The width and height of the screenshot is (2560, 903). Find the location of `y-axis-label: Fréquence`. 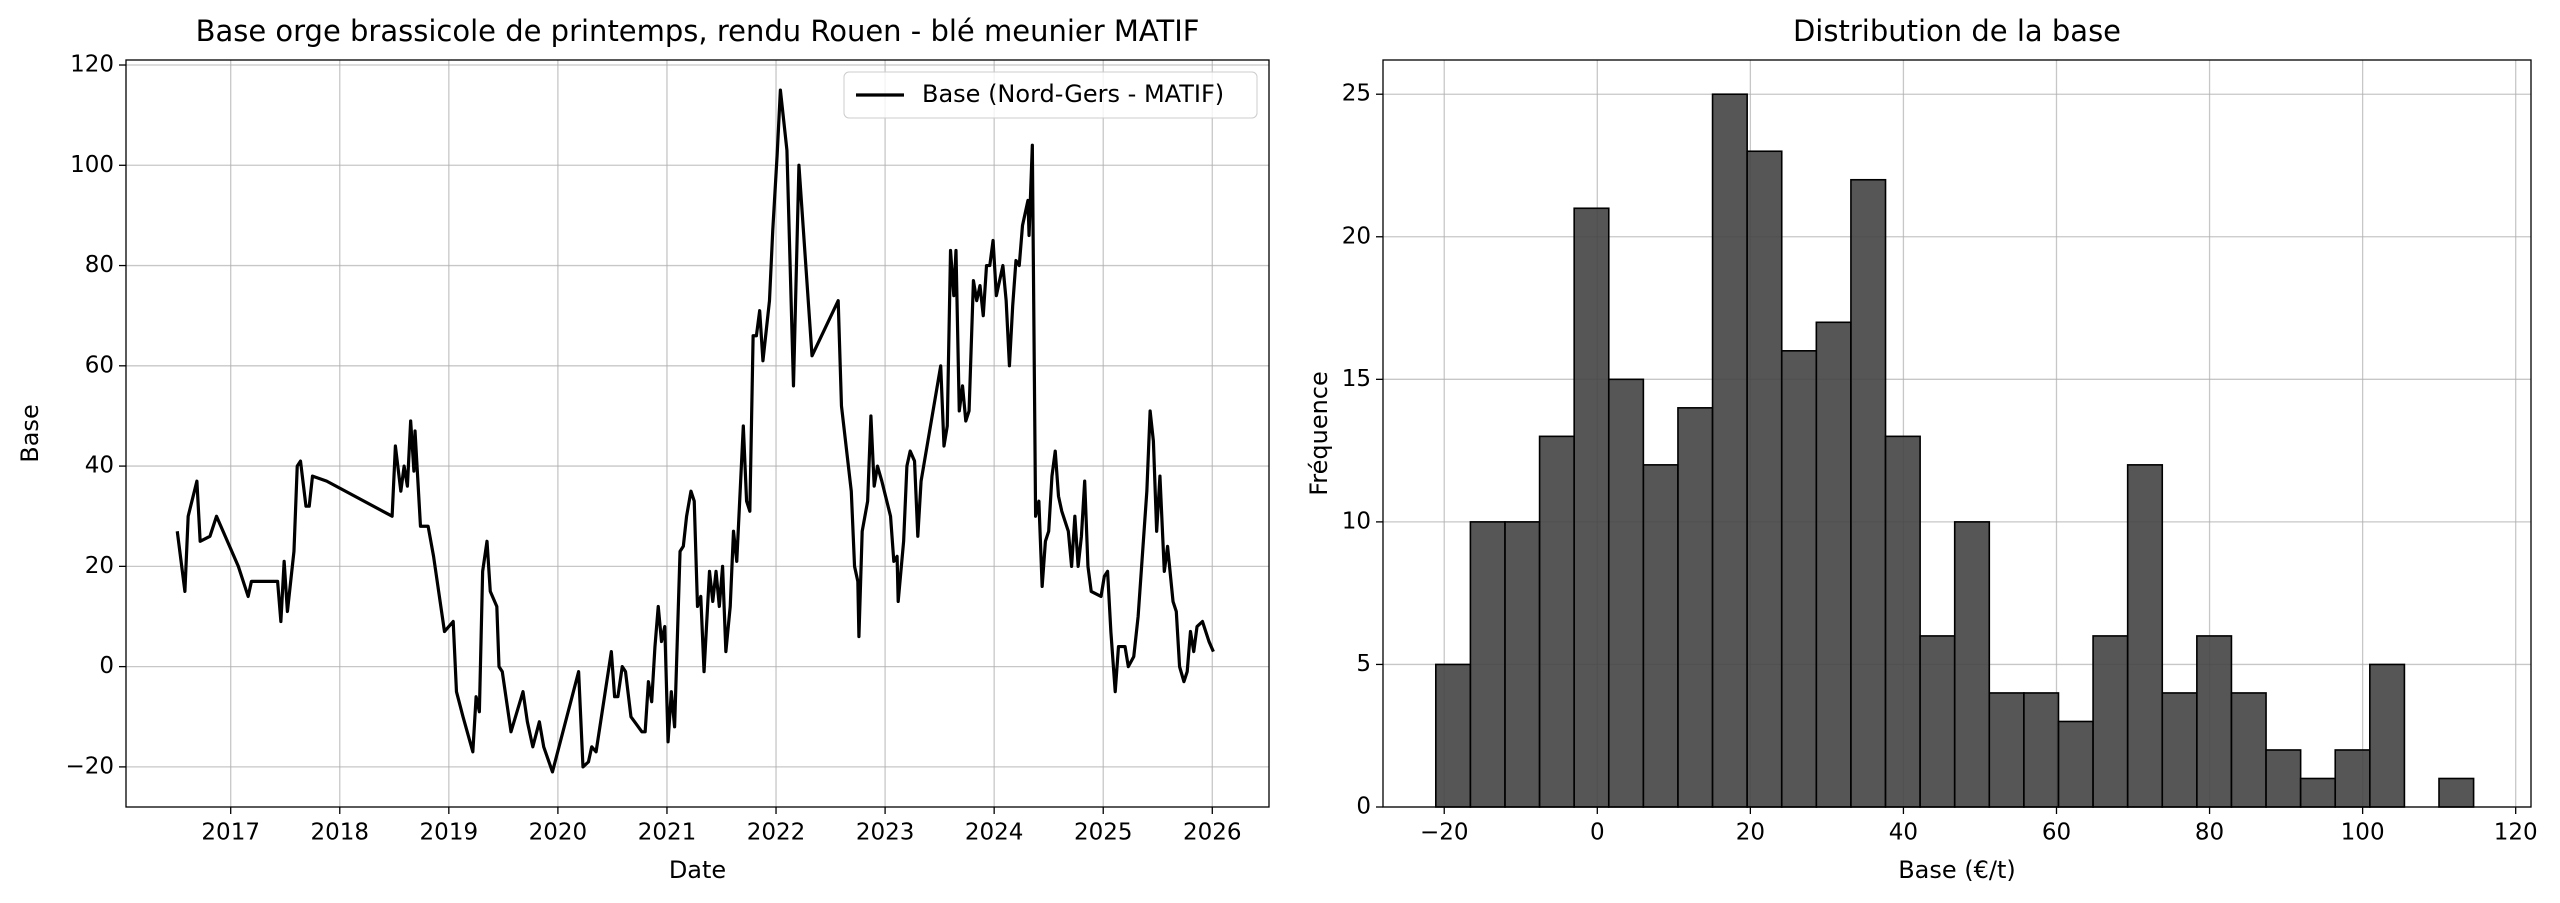

y-axis-label: Fréquence is located at coordinates (1319, 433).